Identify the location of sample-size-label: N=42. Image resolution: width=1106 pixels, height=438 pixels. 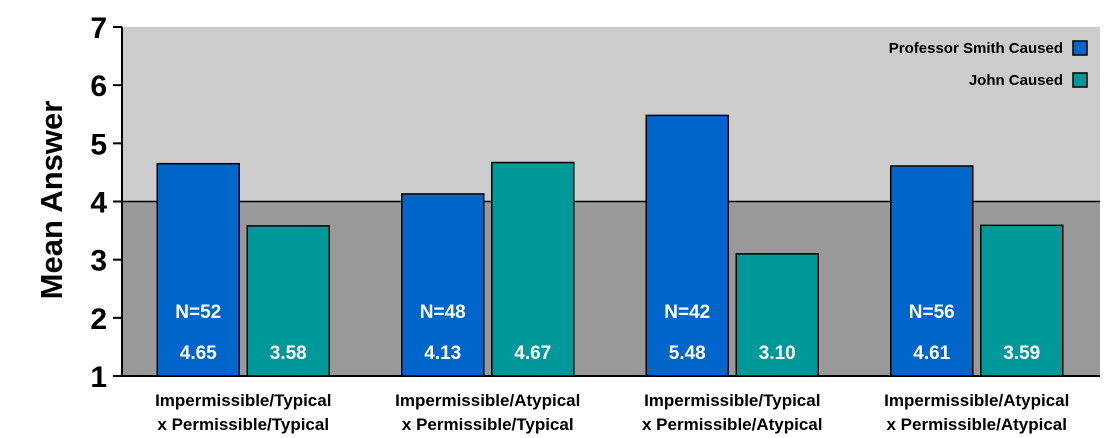
(687, 312).